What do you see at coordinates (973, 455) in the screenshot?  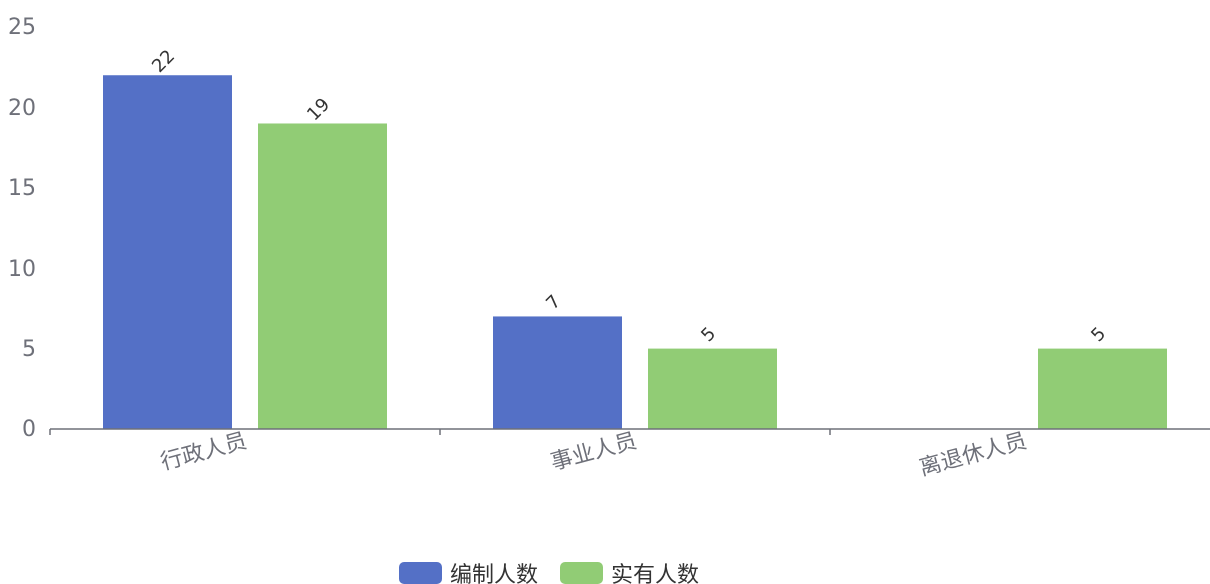 I see `x-tick-label: 离退休人员` at bounding box center [973, 455].